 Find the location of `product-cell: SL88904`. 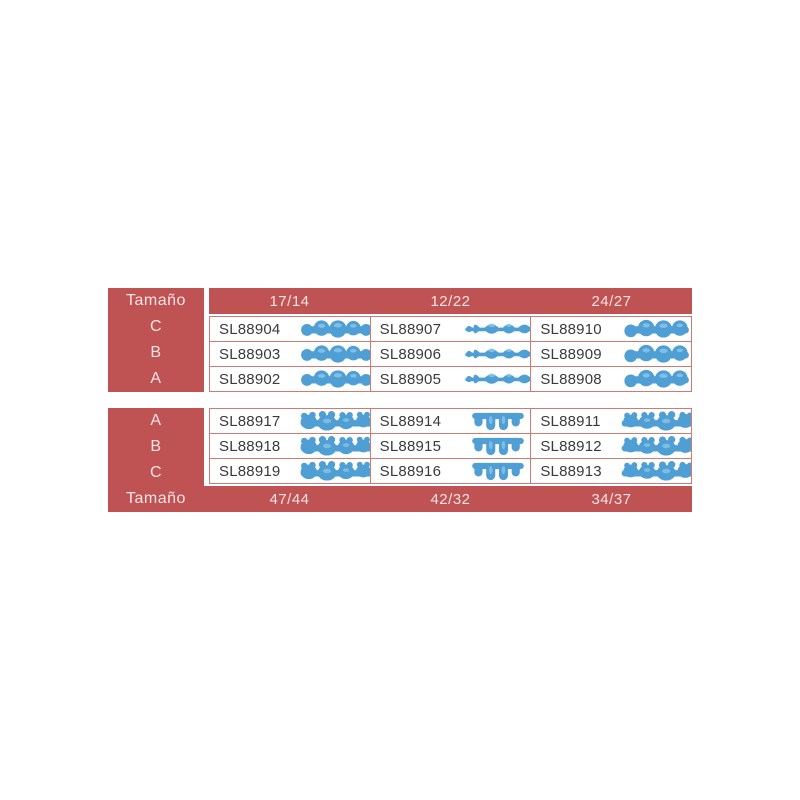

product-cell: SL88904 is located at coordinates (290, 329).